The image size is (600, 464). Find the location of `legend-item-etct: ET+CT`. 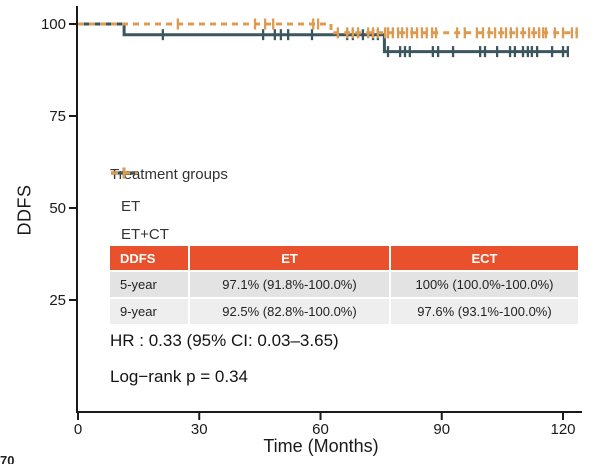

legend-item-etct: ET+CT is located at coordinates (169, 206).